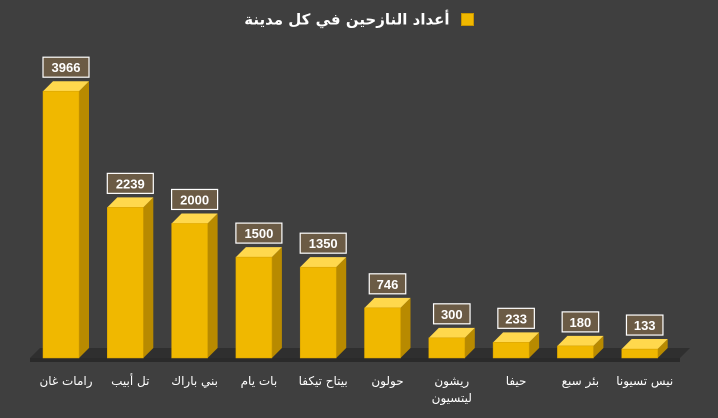  What do you see at coordinates (259, 381) in the screenshot?
I see `category-label: بات يام` at bounding box center [259, 381].